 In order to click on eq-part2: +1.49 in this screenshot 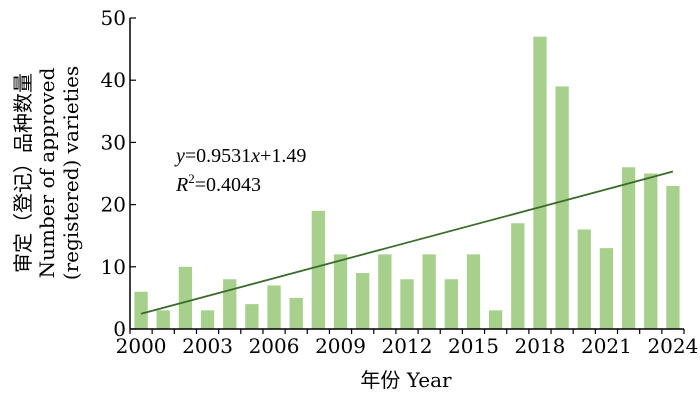, I will do `click(283, 156)`.